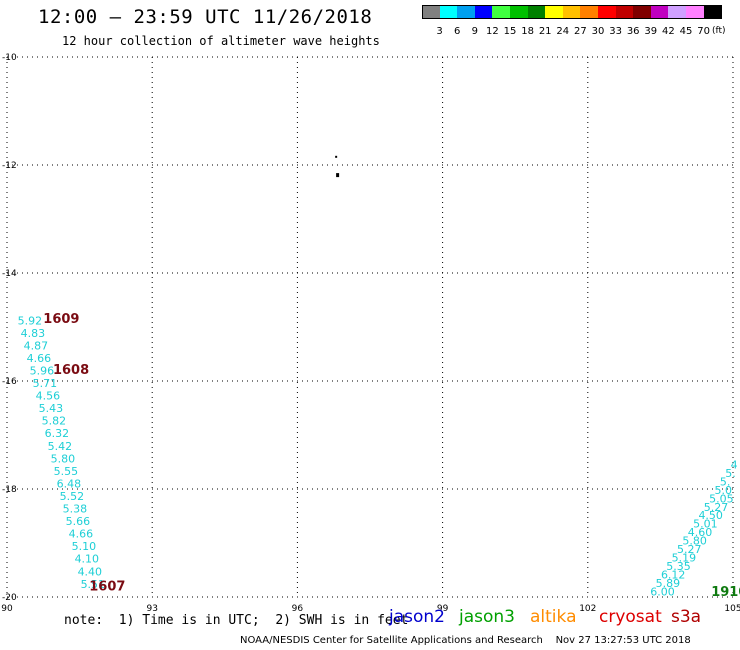  I want to click on swh-value-label: 5.52, so click(72, 496).